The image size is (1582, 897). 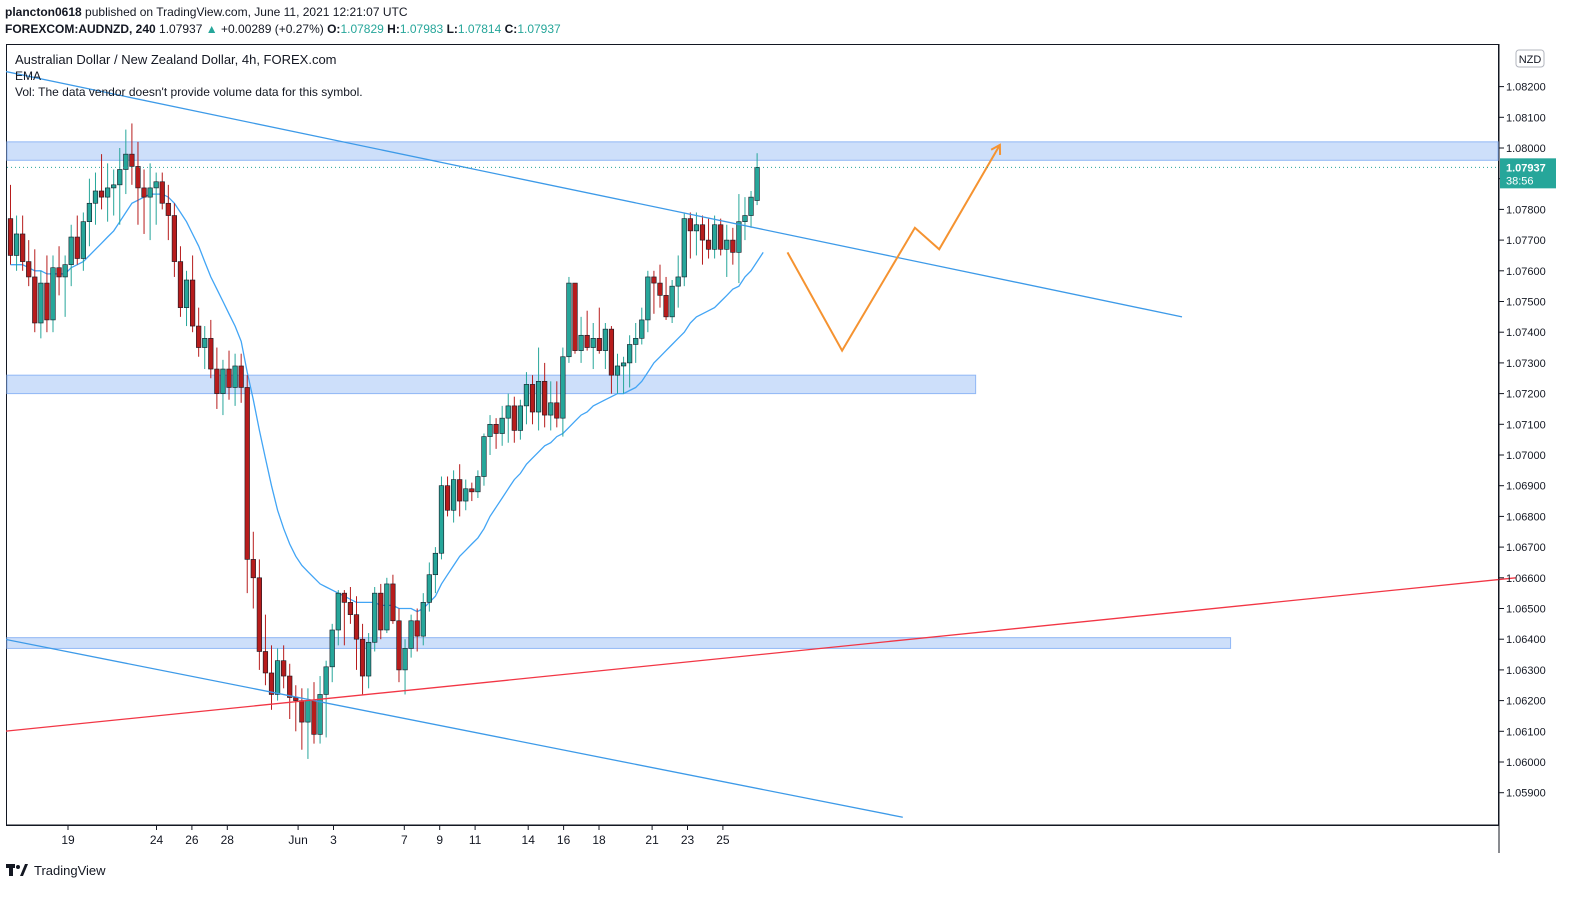 I want to click on author-name: plancton0618, so click(x=43, y=12).